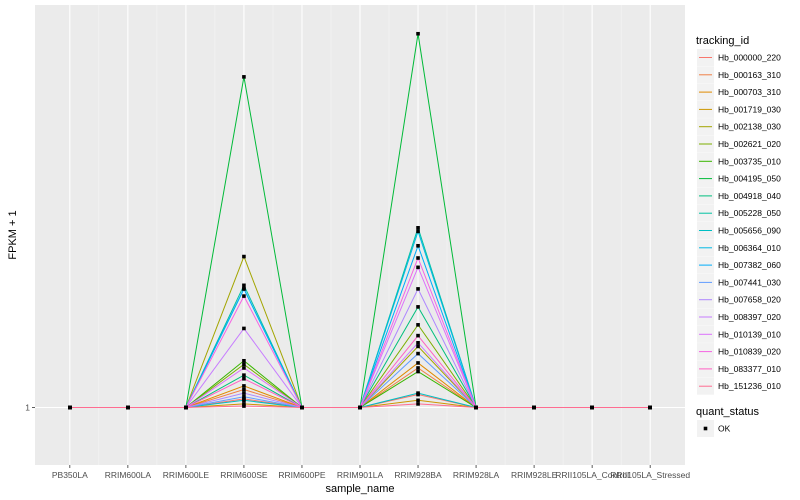  Describe the element at coordinates (739, 144) in the screenshot. I see `legend-item: Hb_002621_020` at that location.